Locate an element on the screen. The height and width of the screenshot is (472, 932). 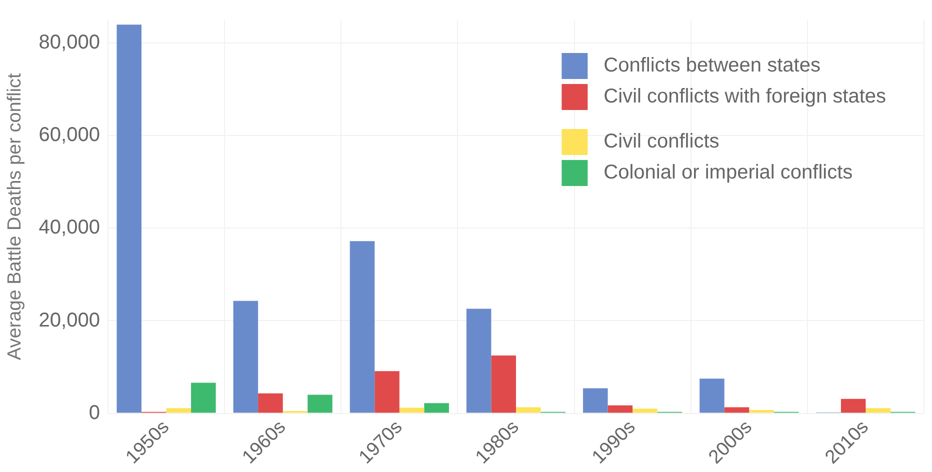
y-axis-title: Average Battle Deaths per conflict is located at coordinates (15, 216).